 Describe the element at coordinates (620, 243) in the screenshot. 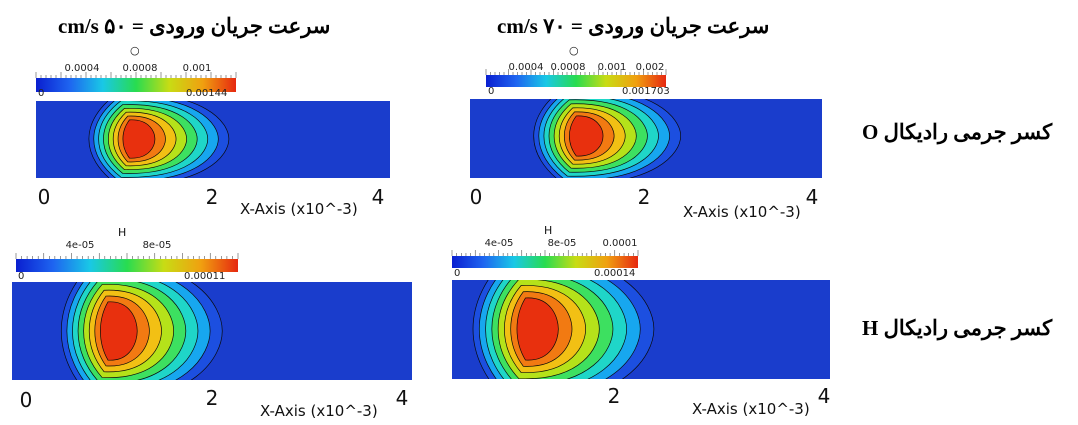

I see `colorbar-tick: 0.0001` at that location.